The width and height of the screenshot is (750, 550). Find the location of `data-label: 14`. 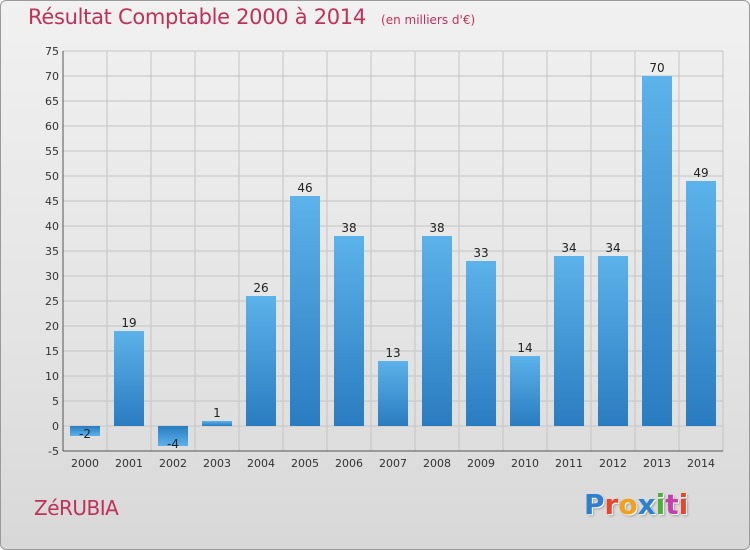

data-label: 14 is located at coordinates (524, 348).